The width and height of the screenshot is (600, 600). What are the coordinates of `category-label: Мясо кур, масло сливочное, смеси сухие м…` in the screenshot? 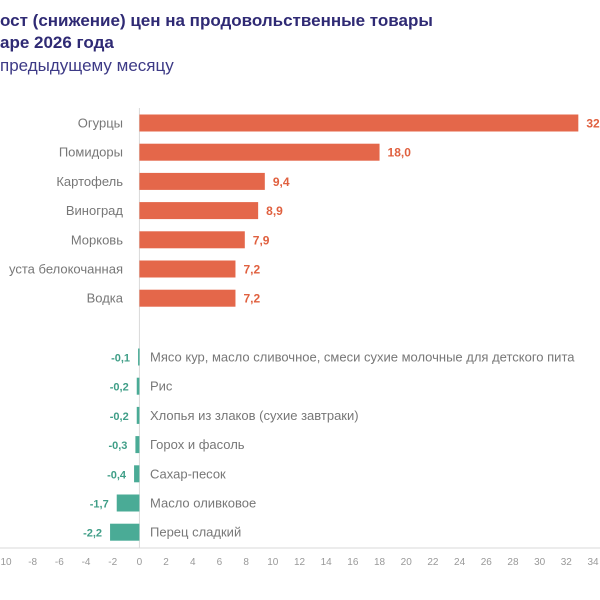 It's located at (362, 357).